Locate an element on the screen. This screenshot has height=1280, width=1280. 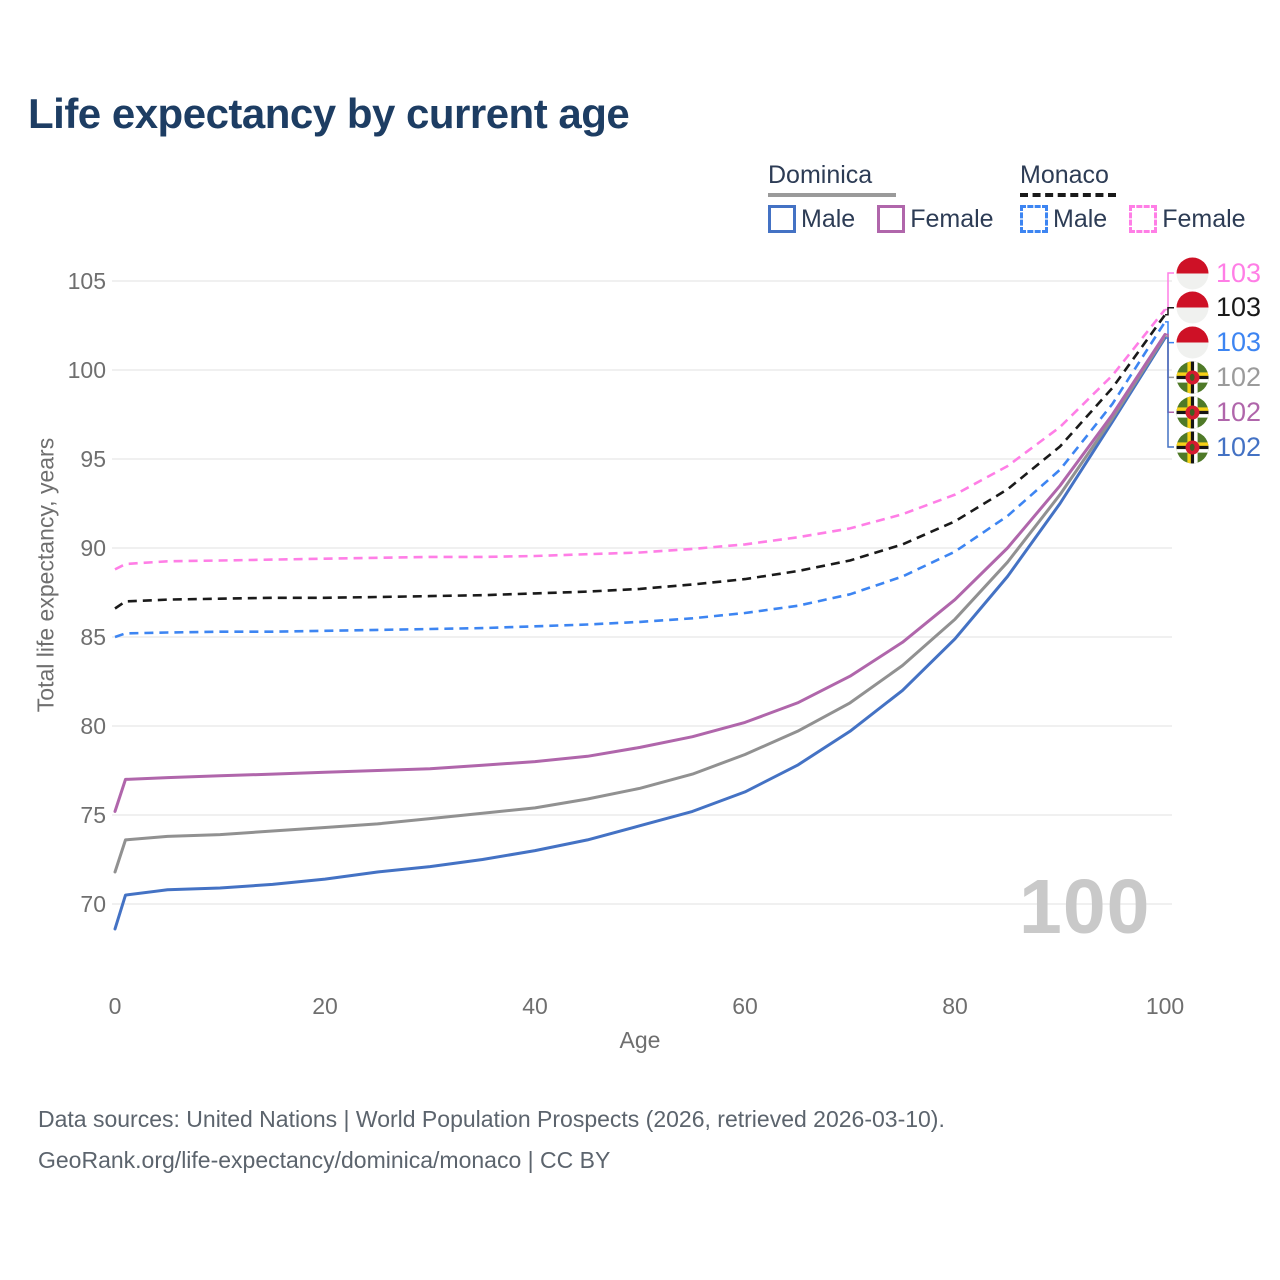
y-tick-label: 70 is located at coordinates (93, 904).